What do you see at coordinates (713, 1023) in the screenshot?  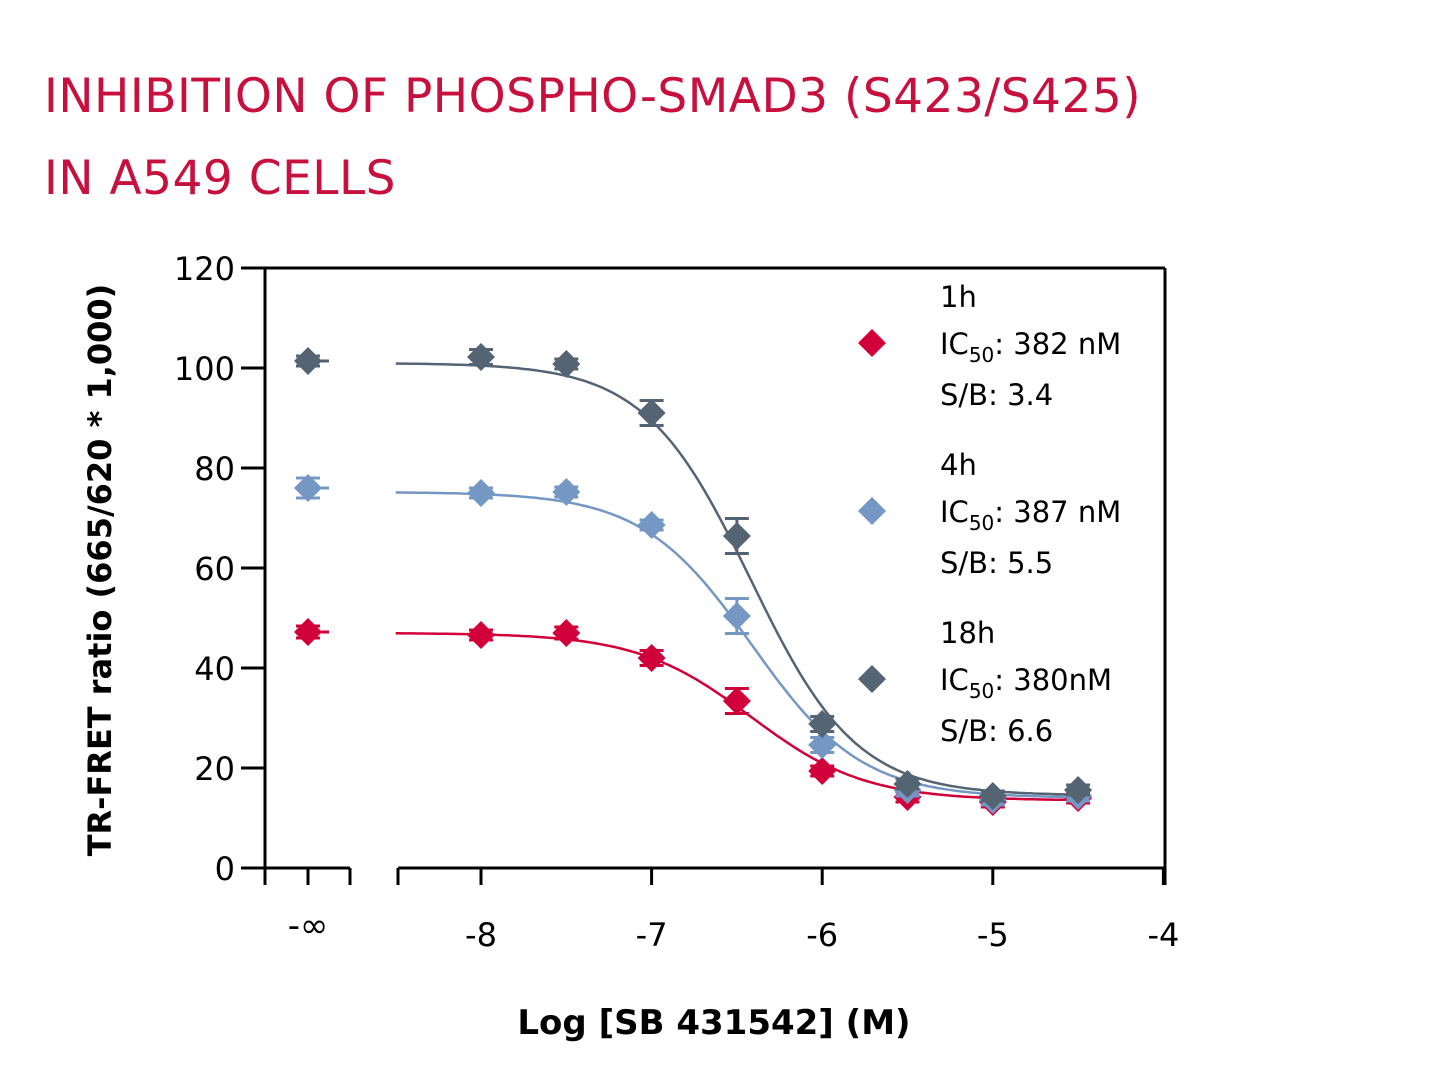 I see `x-axis-label: Log [SB 431542] (M)` at bounding box center [713, 1023].